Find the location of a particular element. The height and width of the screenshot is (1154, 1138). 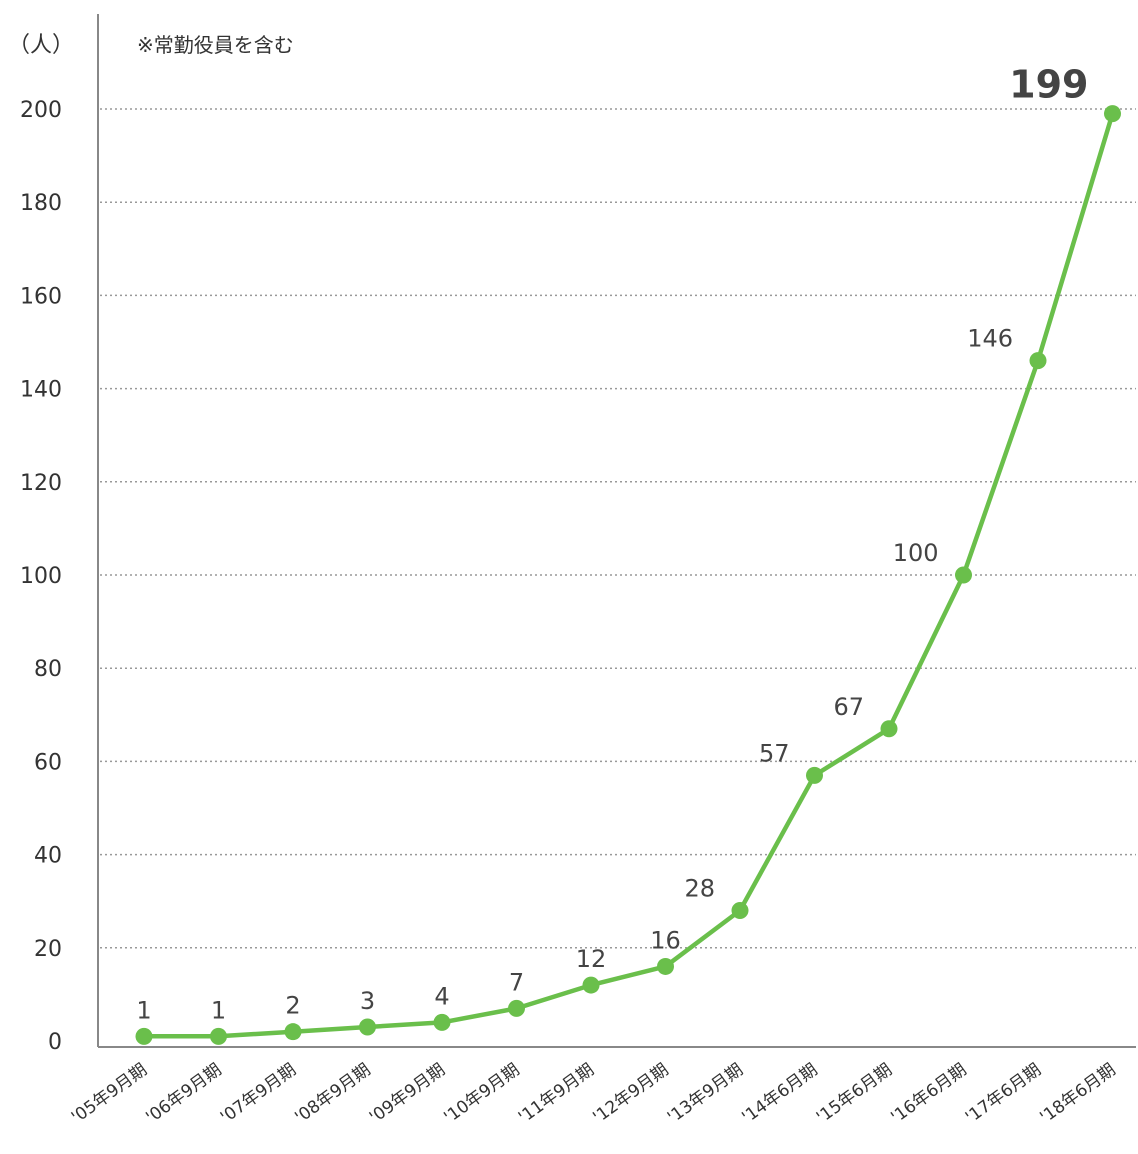

data-label: 57 is located at coordinates (774, 753).